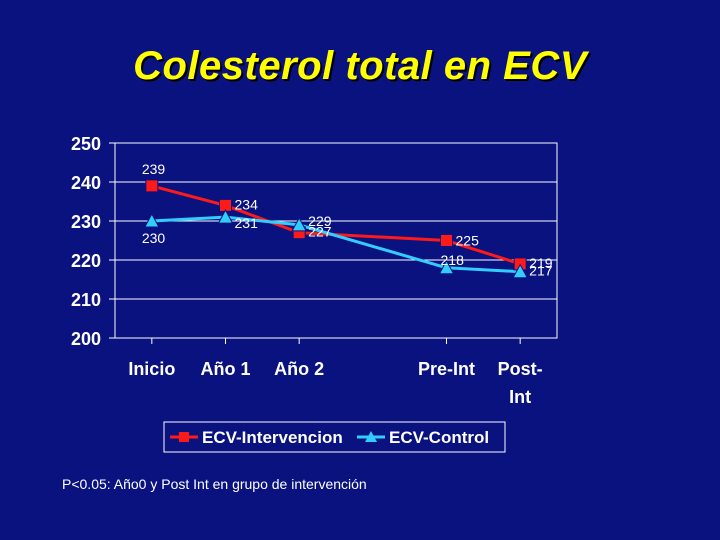 This screenshot has height=540, width=720. What do you see at coordinates (184, 437) in the screenshot?
I see `legend-swatch-square` at bounding box center [184, 437].